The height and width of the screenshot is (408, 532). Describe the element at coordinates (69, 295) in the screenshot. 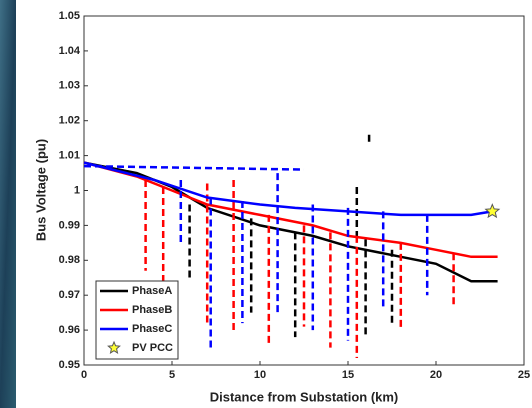

I see `y-tick-label: 0.97` at that location.